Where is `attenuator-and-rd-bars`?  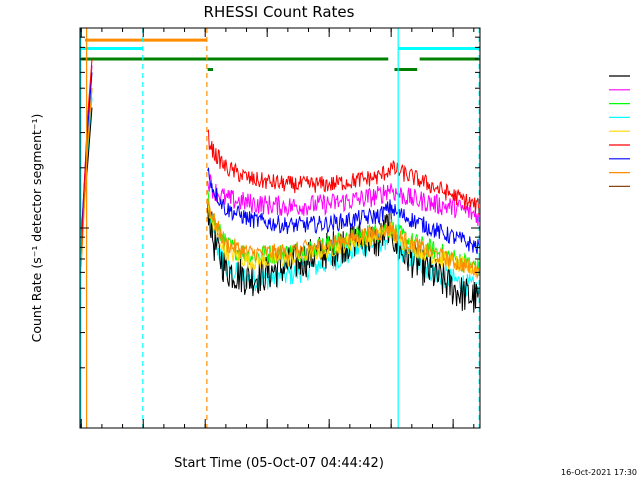 attenuator-and-rd-bars is located at coordinates (280, 55).